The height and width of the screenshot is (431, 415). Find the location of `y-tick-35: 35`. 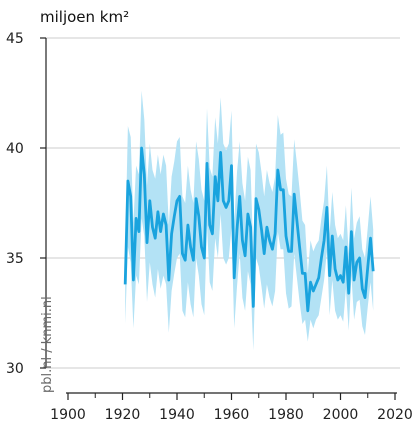

y-tick-35: 35 is located at coordinates (26, 259).